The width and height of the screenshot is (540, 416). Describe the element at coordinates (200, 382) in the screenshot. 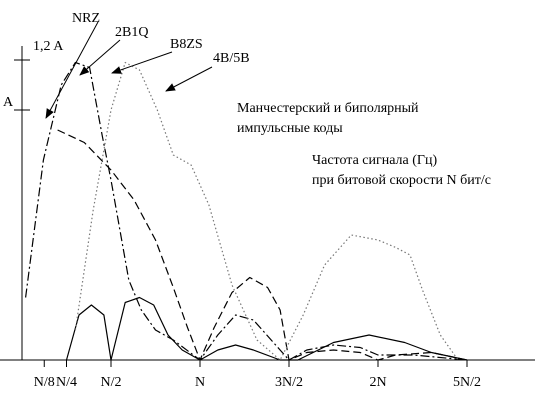

I see `x-tick-label-3: N` at that location.